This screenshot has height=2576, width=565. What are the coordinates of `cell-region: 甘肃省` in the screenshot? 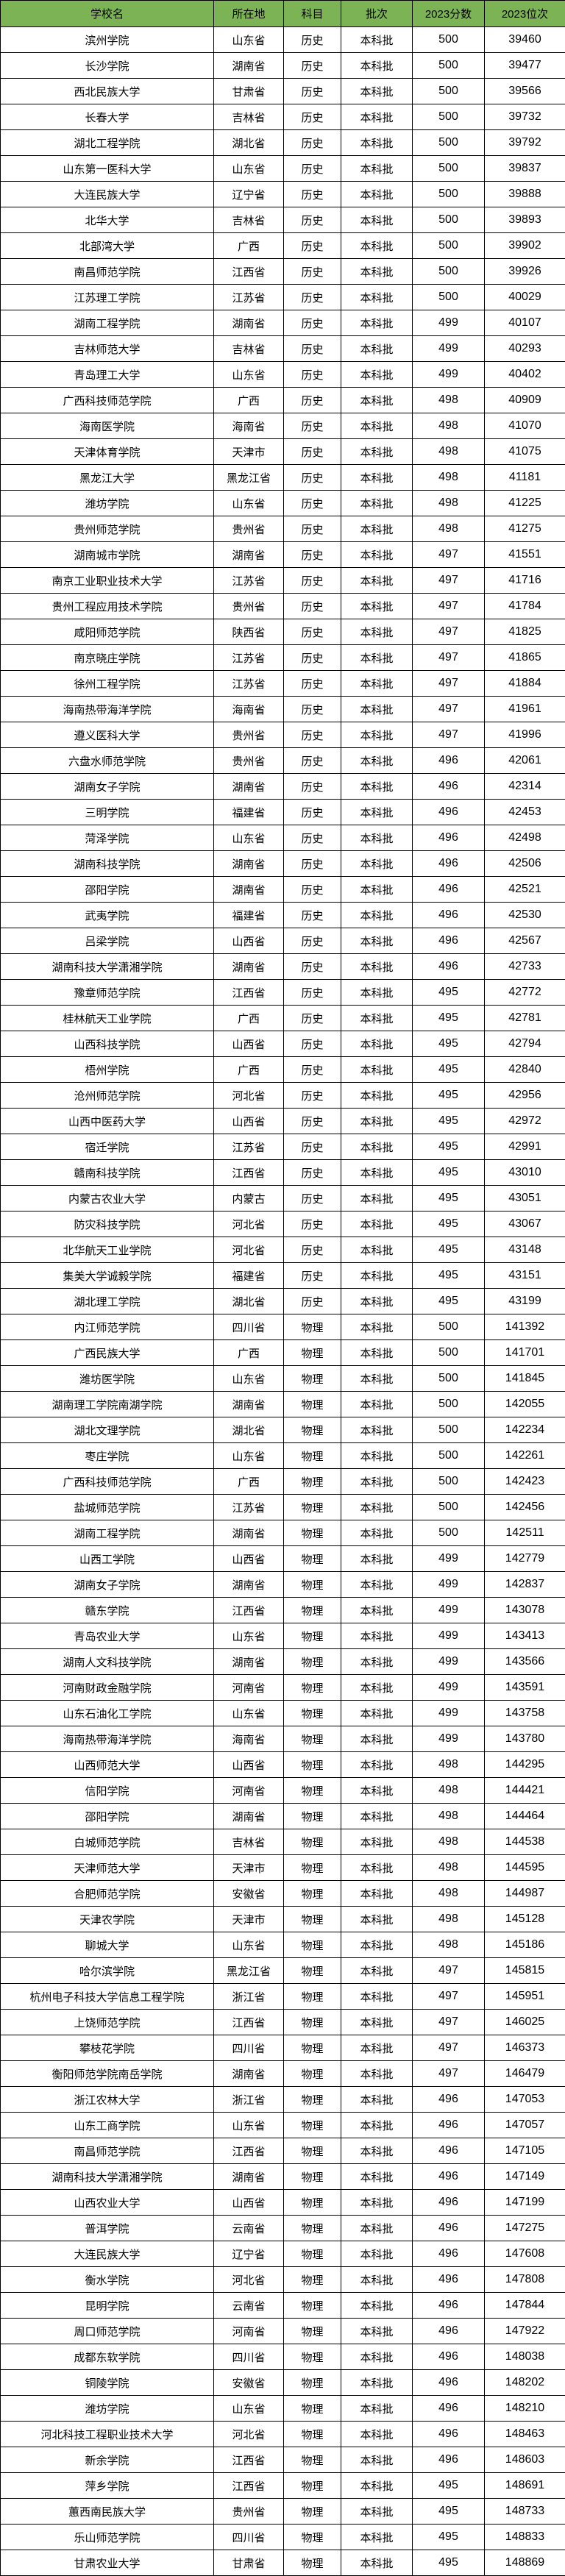 It's located at (249, 91).